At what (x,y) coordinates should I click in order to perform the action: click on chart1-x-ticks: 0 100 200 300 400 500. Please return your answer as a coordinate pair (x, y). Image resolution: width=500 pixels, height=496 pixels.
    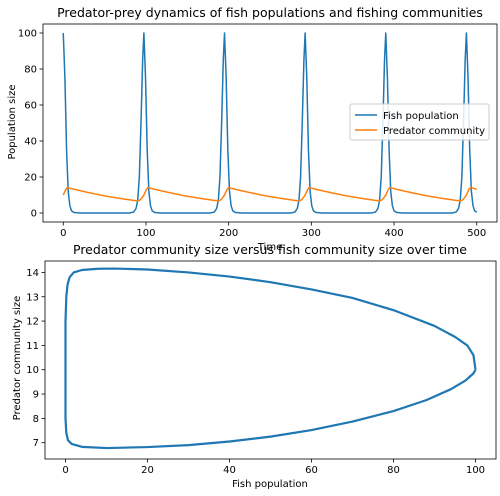
    Looking at the image, I should click on (273, 230).